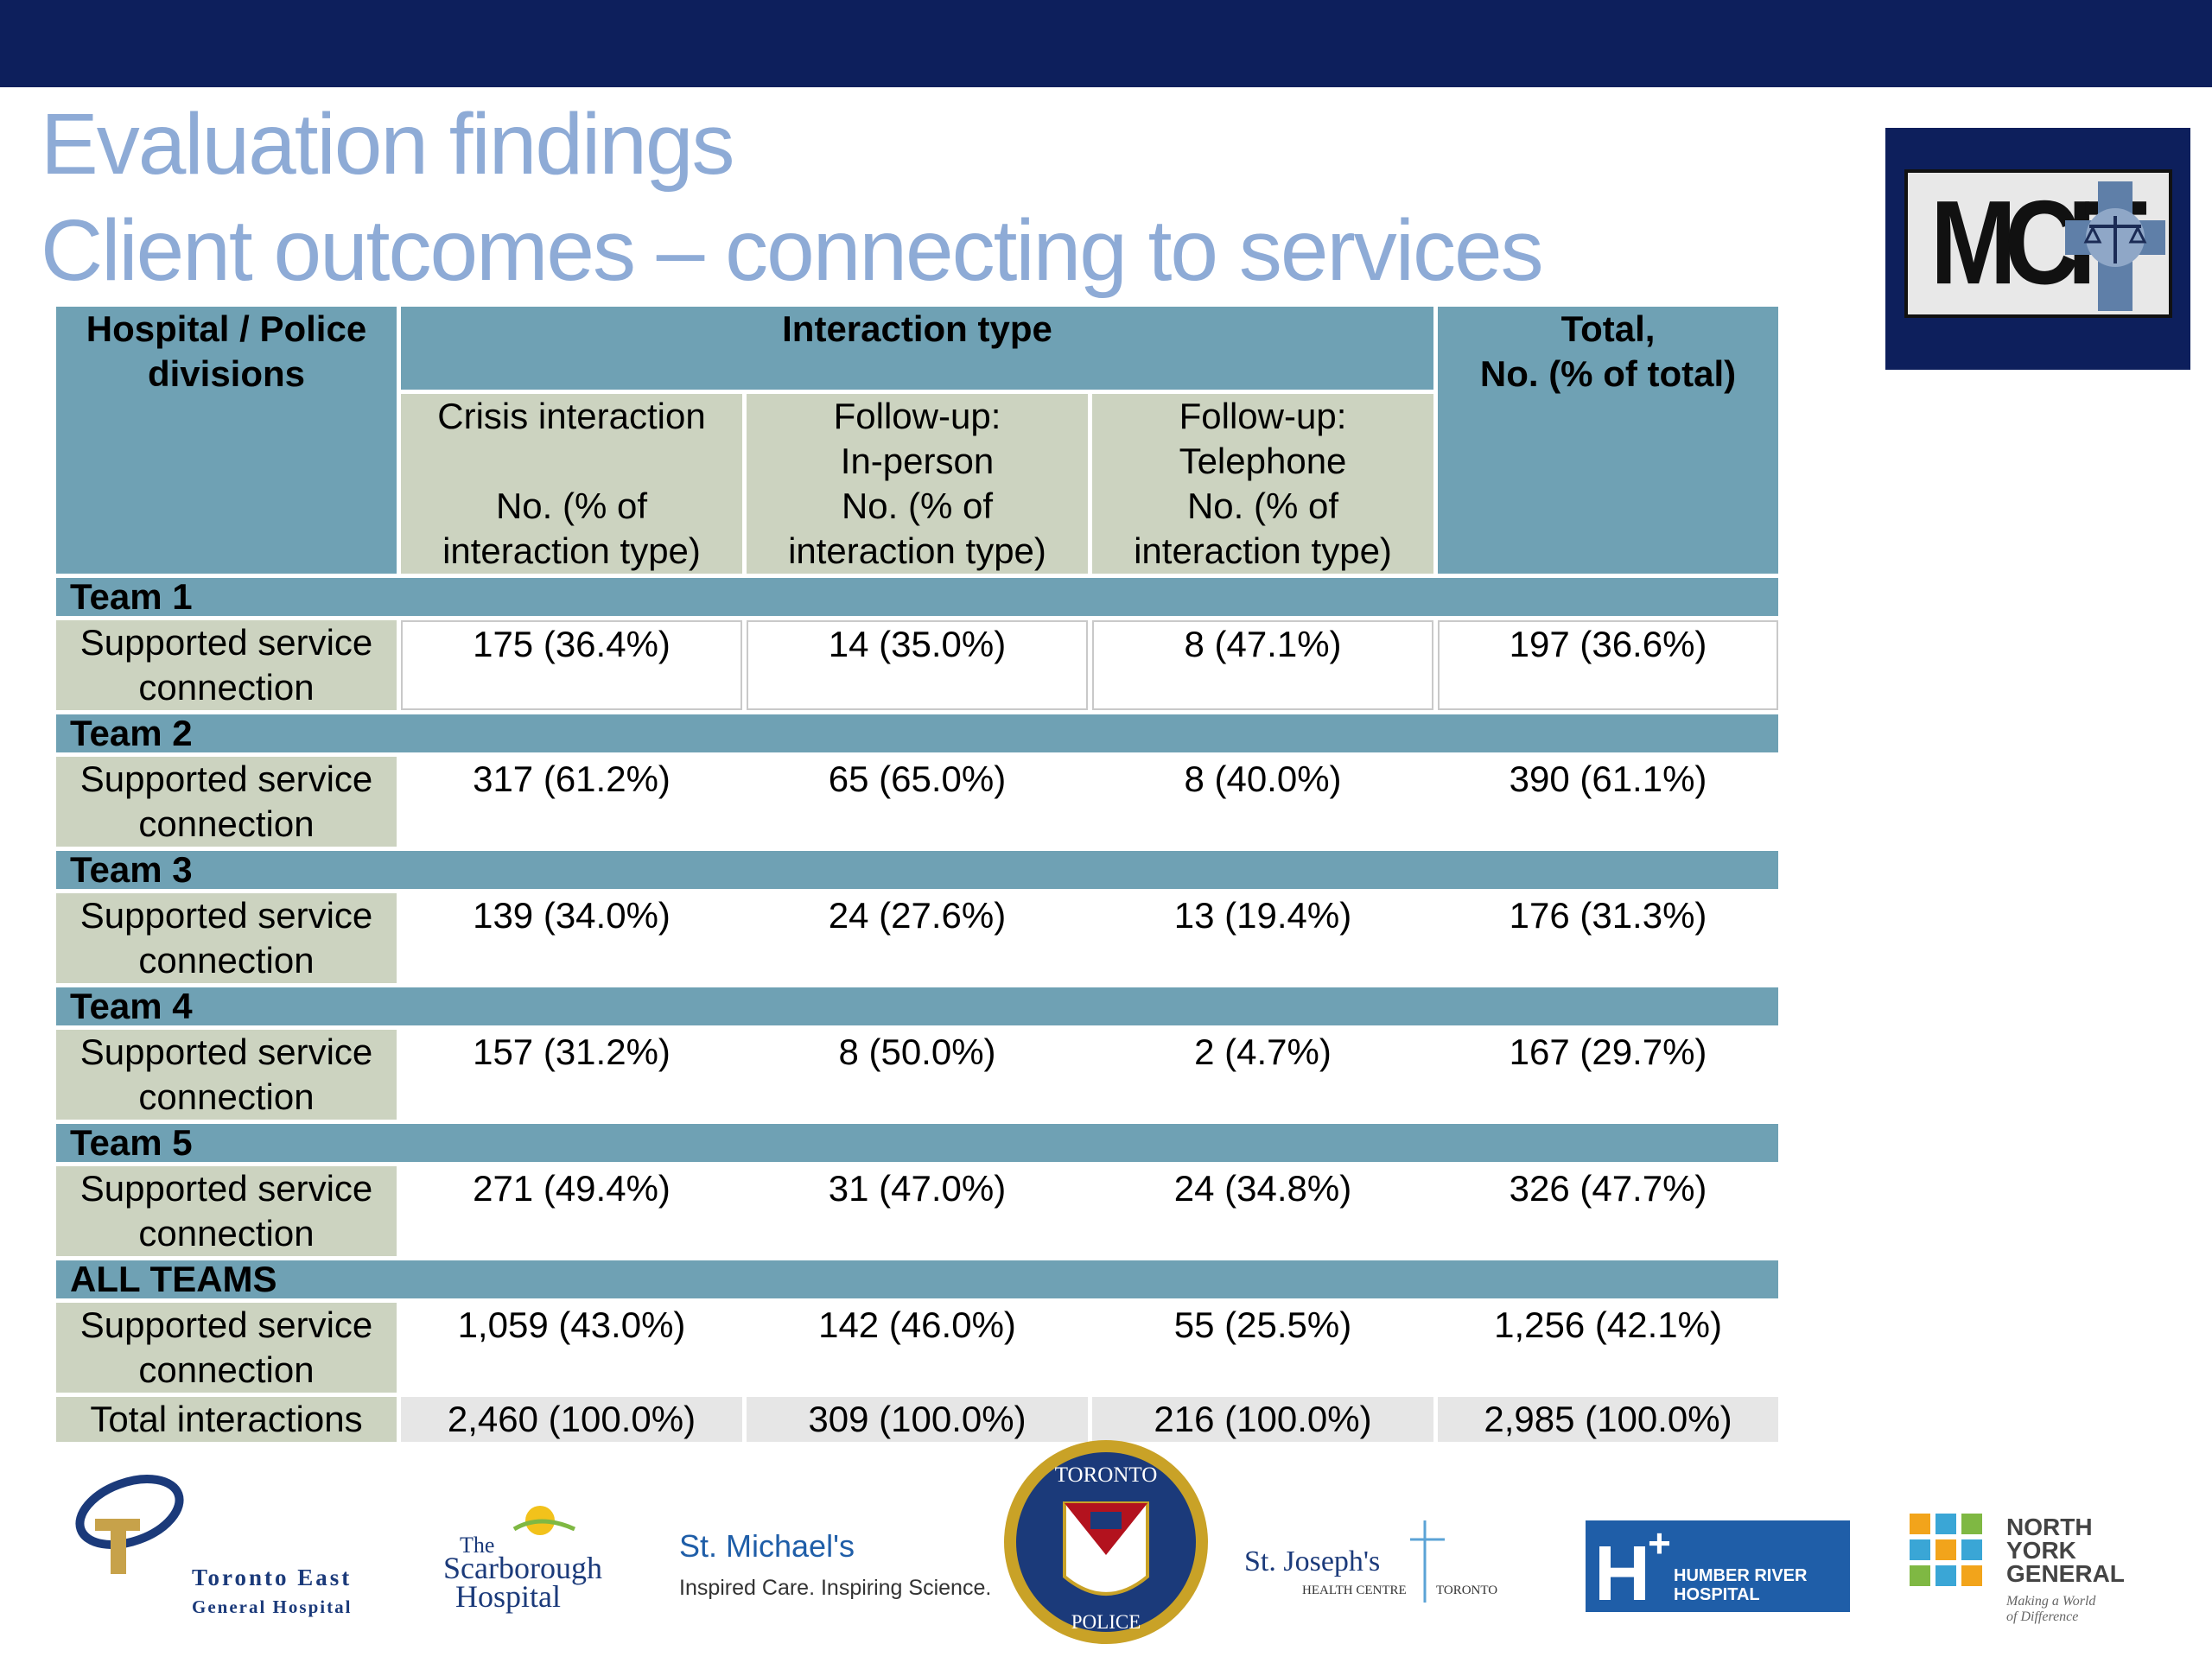 The height and width of the screenshot is (1663, 2212). Describe the element at coordinates (1263, 1075) in the screenshot. I see `cell-telephone: 2 (4.7%)` at that location.